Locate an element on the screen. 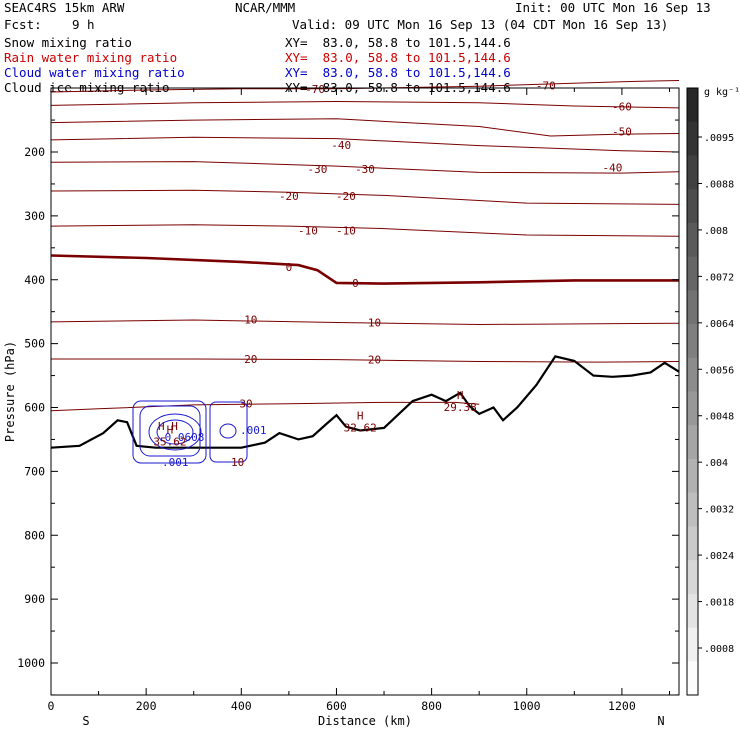 Image resolution: width=740 pixels, height=740 pixels. contour-label--40-1: -40 is located at coordinates (612, 167).